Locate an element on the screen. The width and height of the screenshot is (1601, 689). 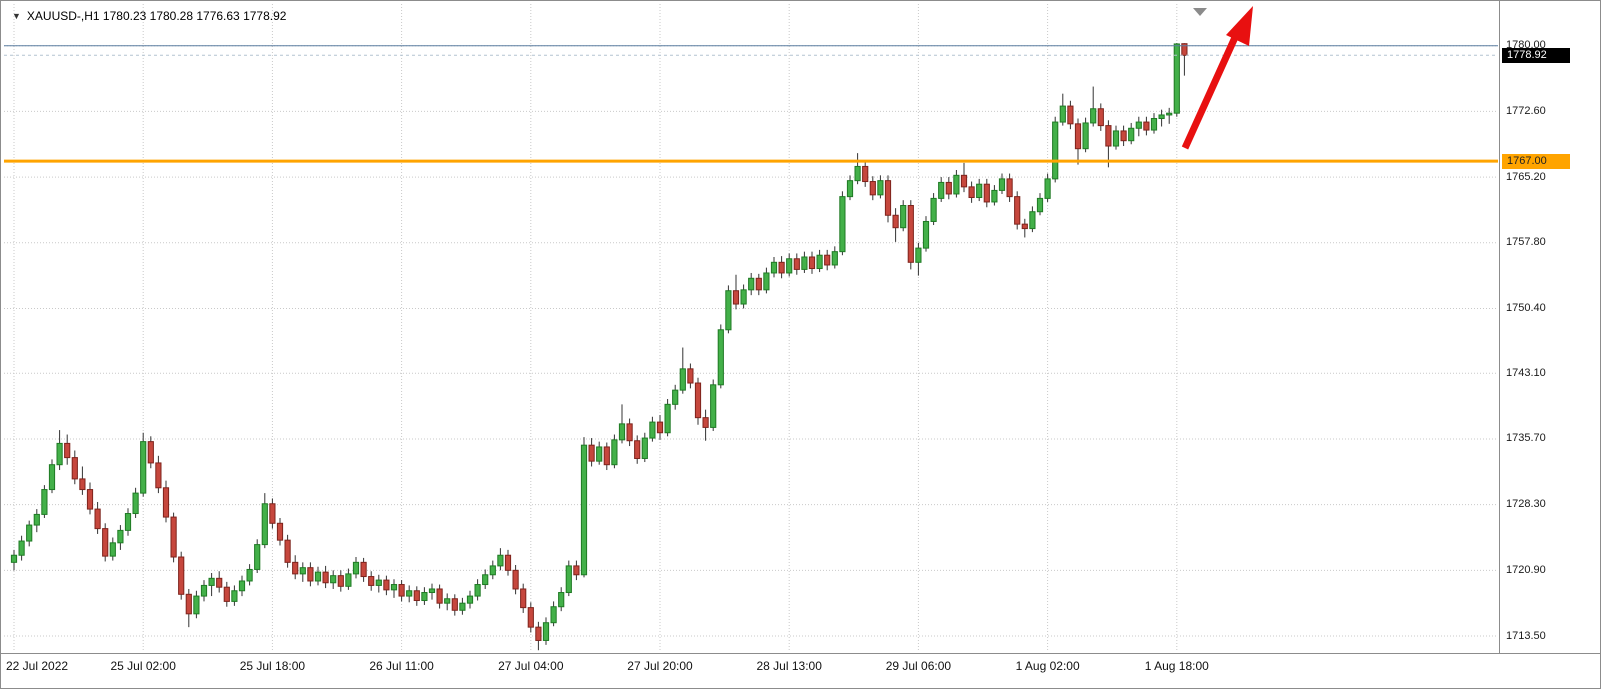
trend-arrow-annotation is located at coordinates (1217, 78).